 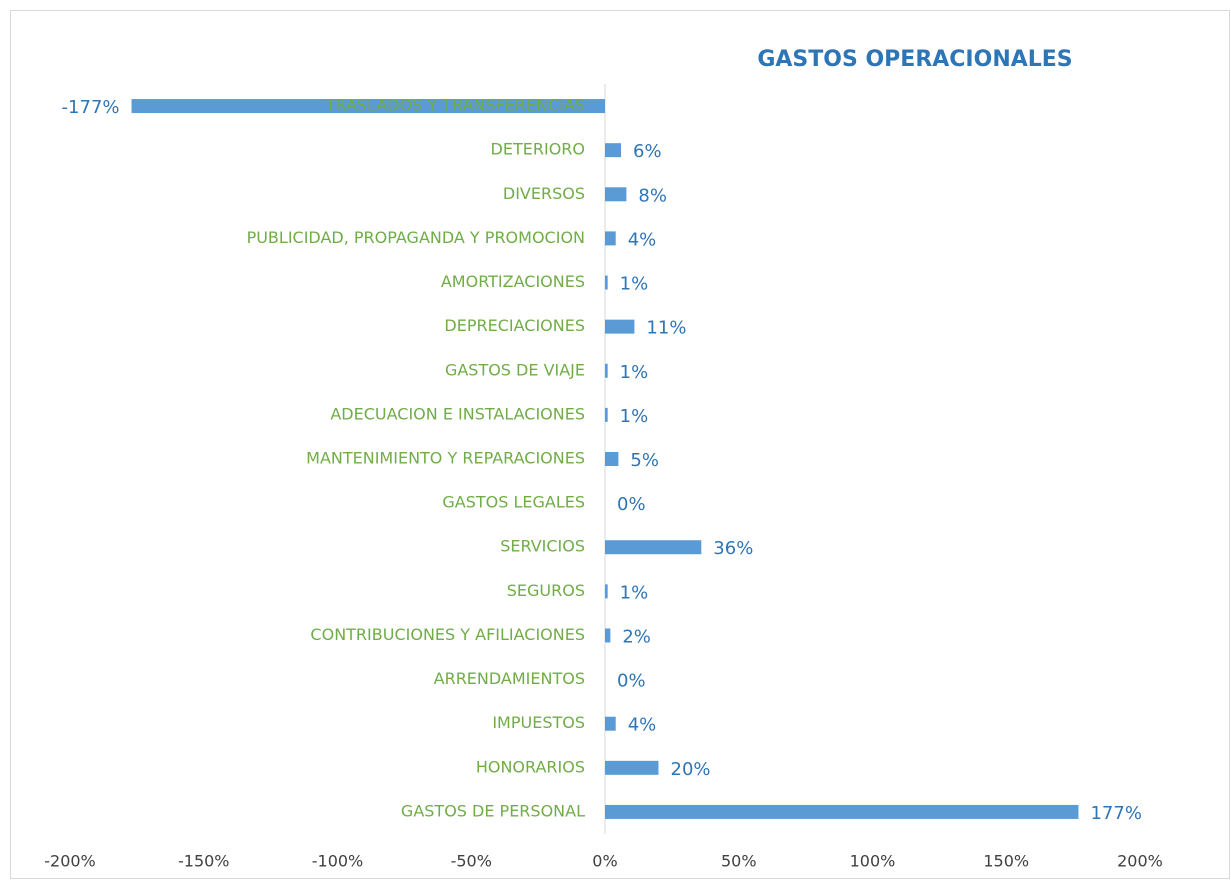 What do you see at coordinates (546, 590) in the screenshot?
I see `category-label: SEGUROS` at bounding box center [546, 590].